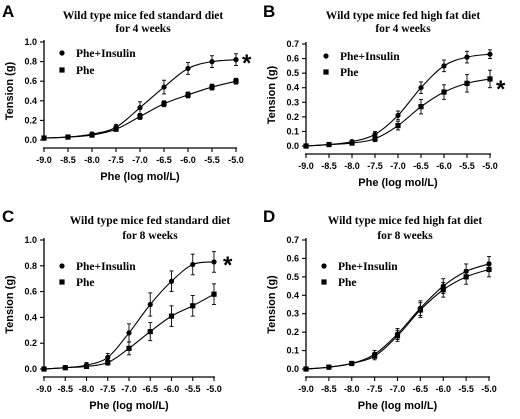 The image size is (520, 419). I want to click on panel-title-line: Wild type mice fed standard diet, so click(150, 221).